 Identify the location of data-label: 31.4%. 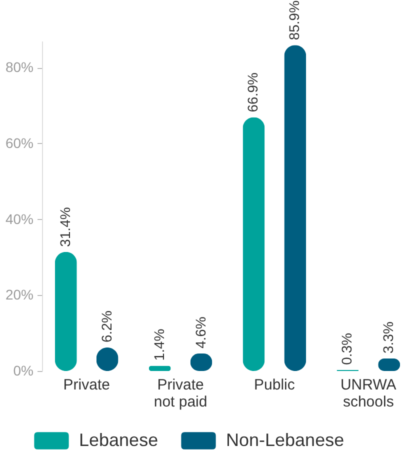
(64, 227).